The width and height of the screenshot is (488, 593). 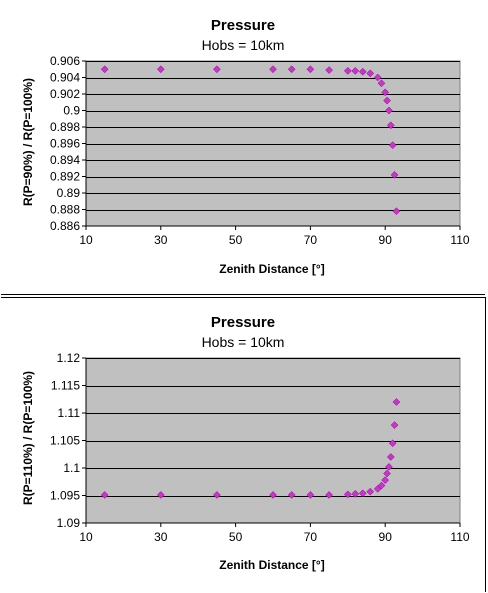 What do you see at coordinates (65, 386) in the screenshot?
I see `chart-2-y-tick-label: 1.115` at bounding box center [65, 386].